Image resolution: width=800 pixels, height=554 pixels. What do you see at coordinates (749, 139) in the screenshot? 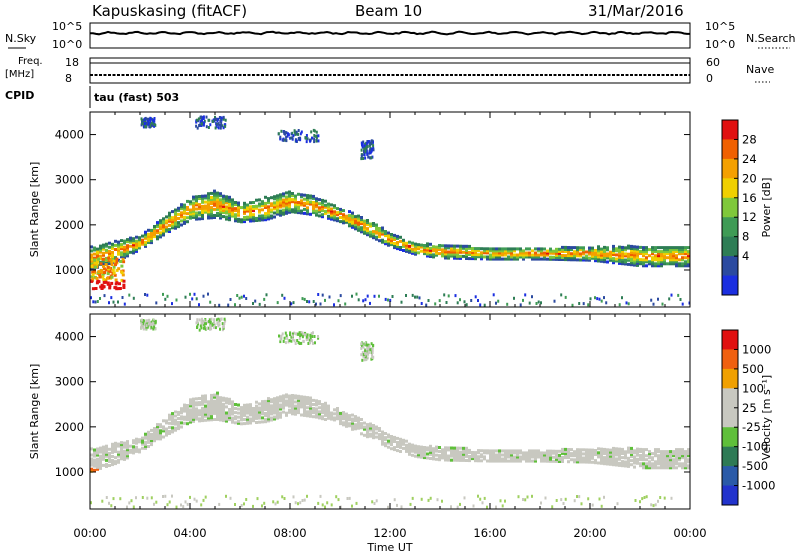
I see `colorbar-tick-label: 28` at bounding box center [749, 139].